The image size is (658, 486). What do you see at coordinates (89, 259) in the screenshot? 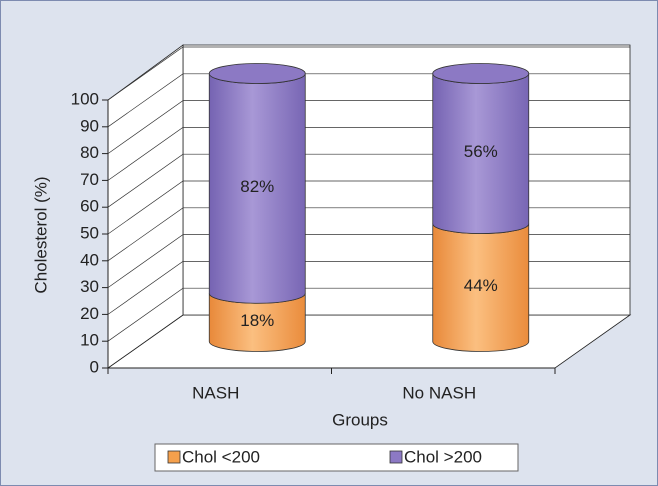
I see `y-tick-label: 40` at bounding box center [89, 259].